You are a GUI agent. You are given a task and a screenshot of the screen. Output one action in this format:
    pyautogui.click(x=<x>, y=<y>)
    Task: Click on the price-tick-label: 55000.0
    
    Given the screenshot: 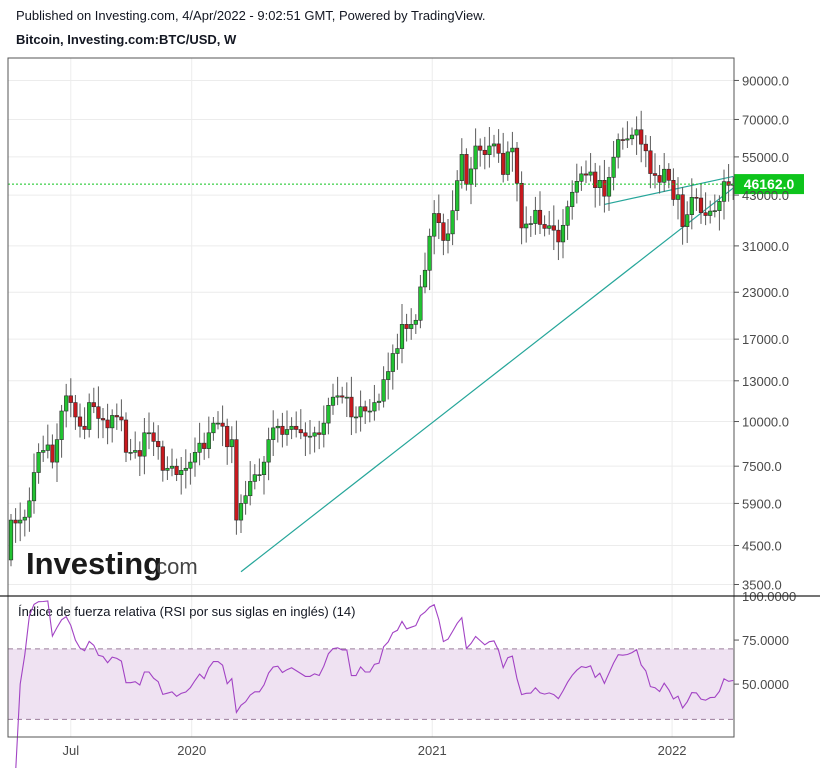 What is the action you would take?
    pyautogui.click(x=765, y=157)
    